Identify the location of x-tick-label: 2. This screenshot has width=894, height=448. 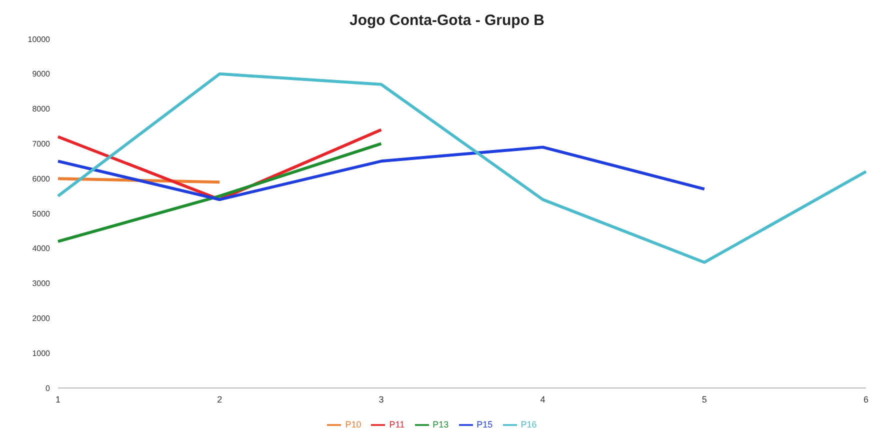
(219, 399).